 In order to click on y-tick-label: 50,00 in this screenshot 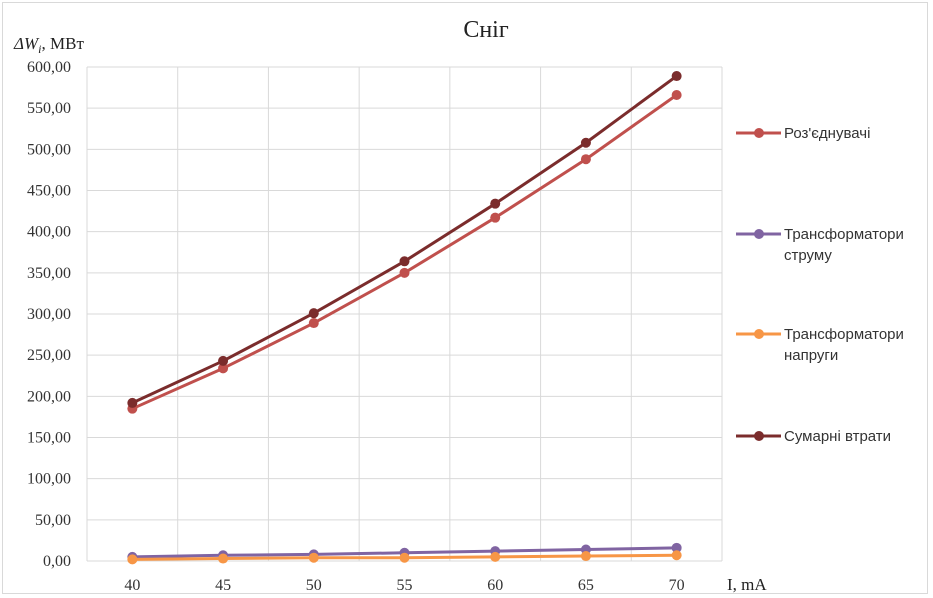, I will do `click(53, 520)`.